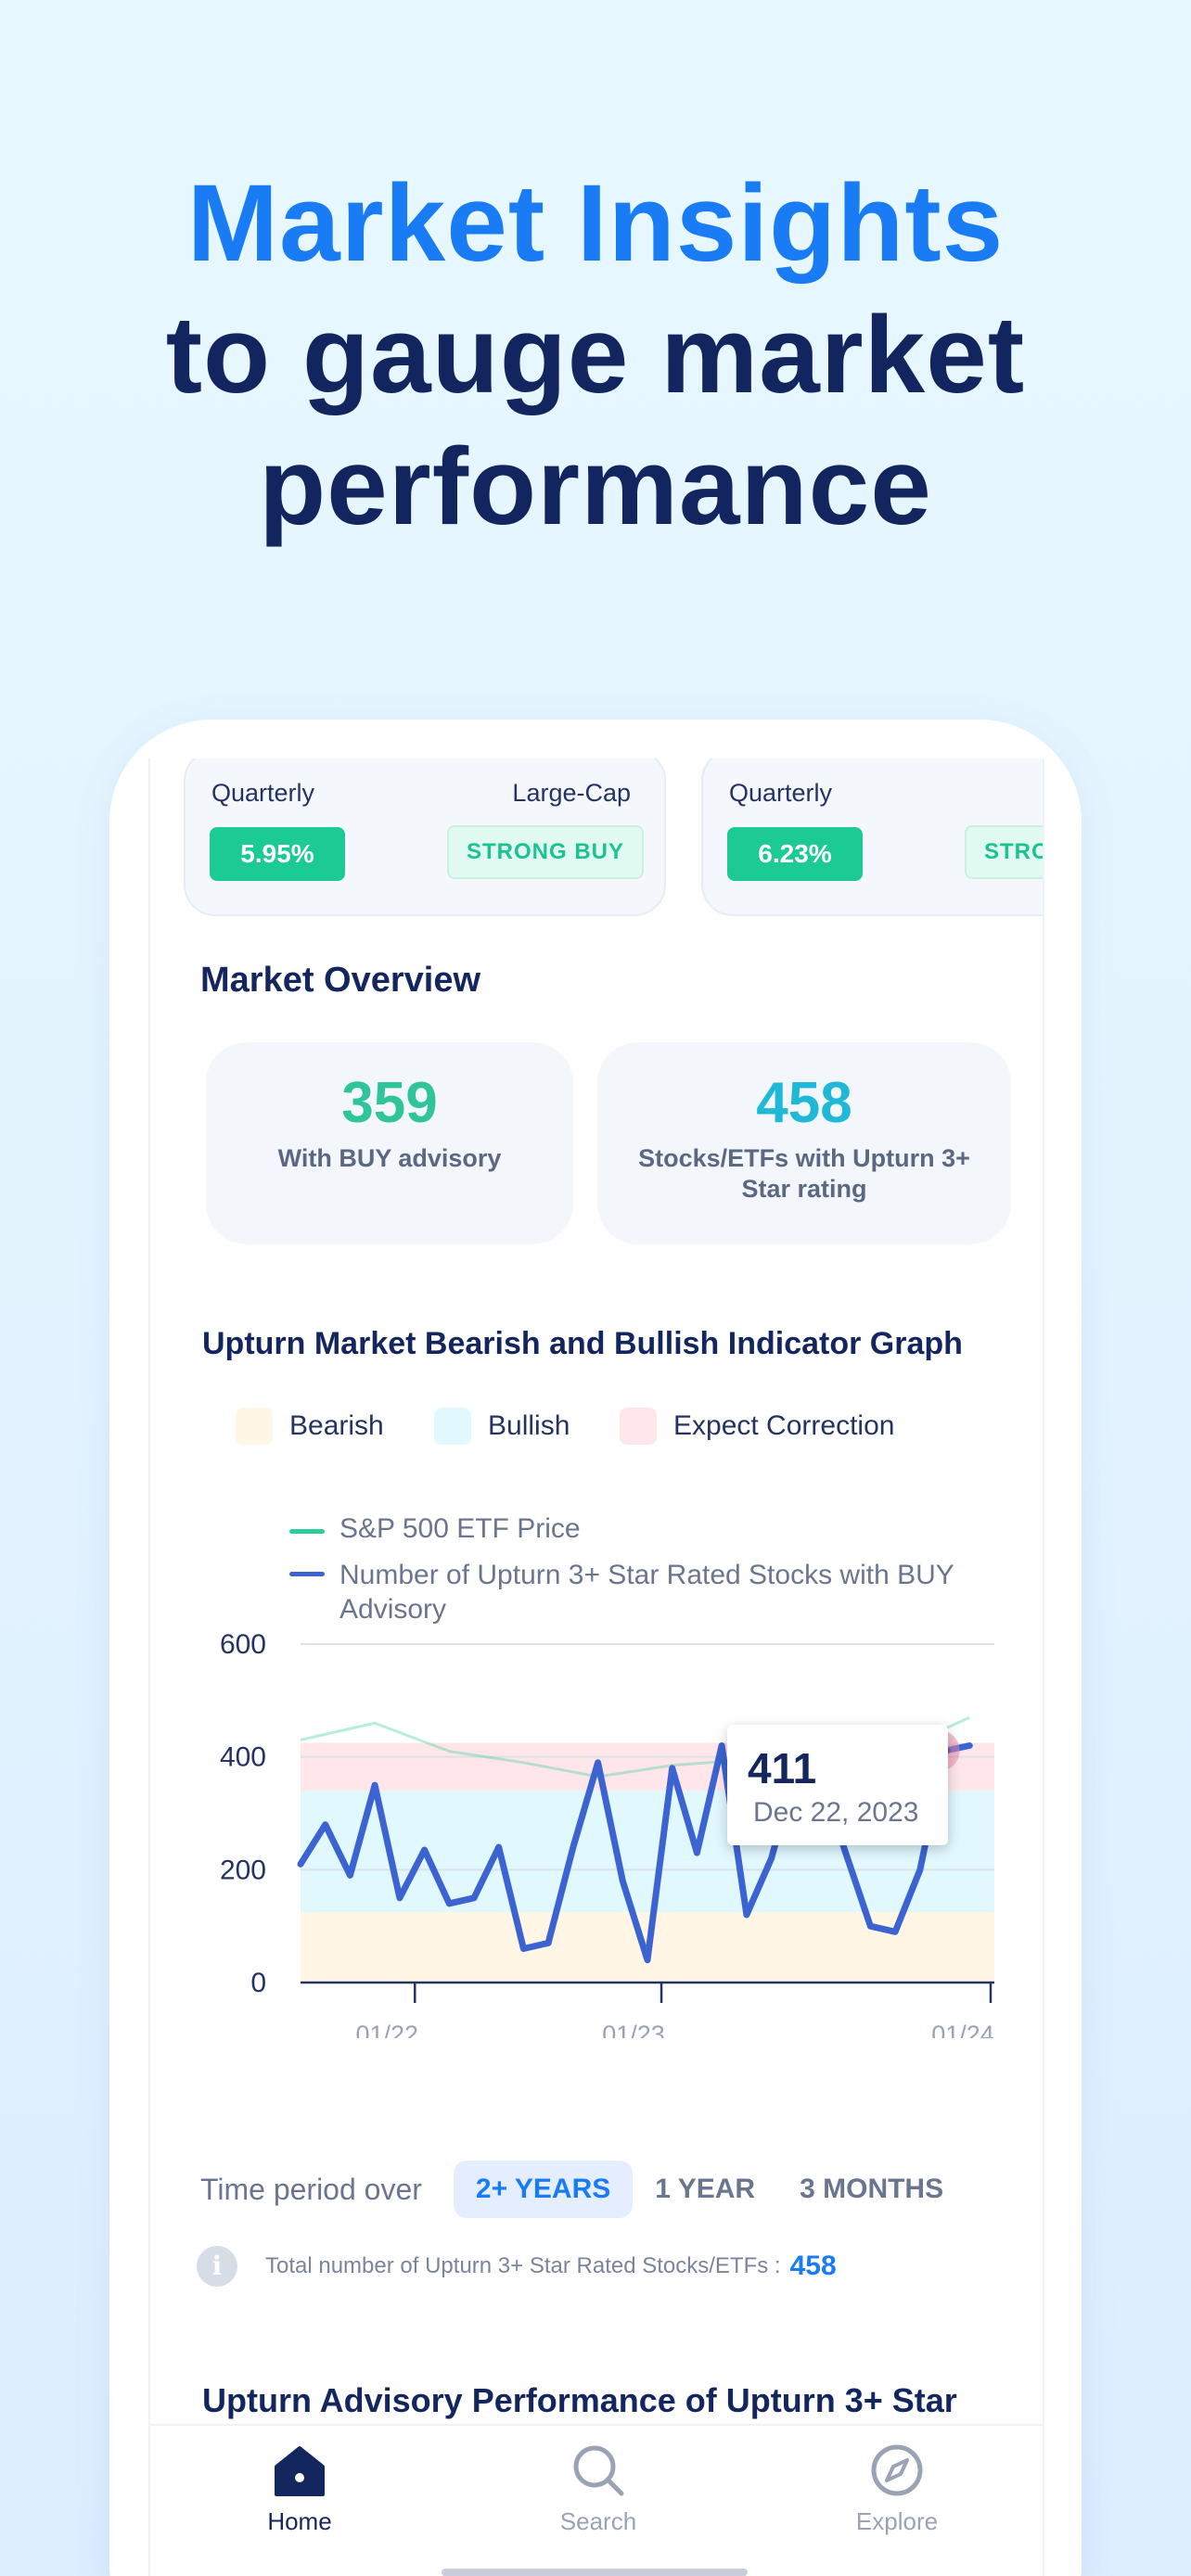 The width and height of the screenshot is (1191, 2576). Describe the element at coordinates (300, 2471) in the screenshot. I see `home-icon` at that location.